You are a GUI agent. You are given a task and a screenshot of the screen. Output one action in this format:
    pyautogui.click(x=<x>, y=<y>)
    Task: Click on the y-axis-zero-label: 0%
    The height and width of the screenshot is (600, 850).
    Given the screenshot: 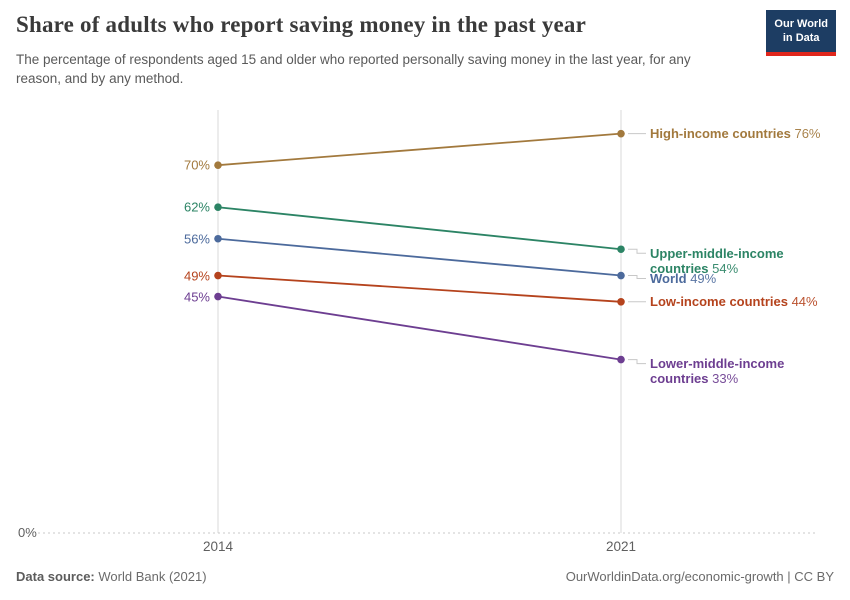 What is the action you would take?
    pyautogui.click(x=27, y=532)
    